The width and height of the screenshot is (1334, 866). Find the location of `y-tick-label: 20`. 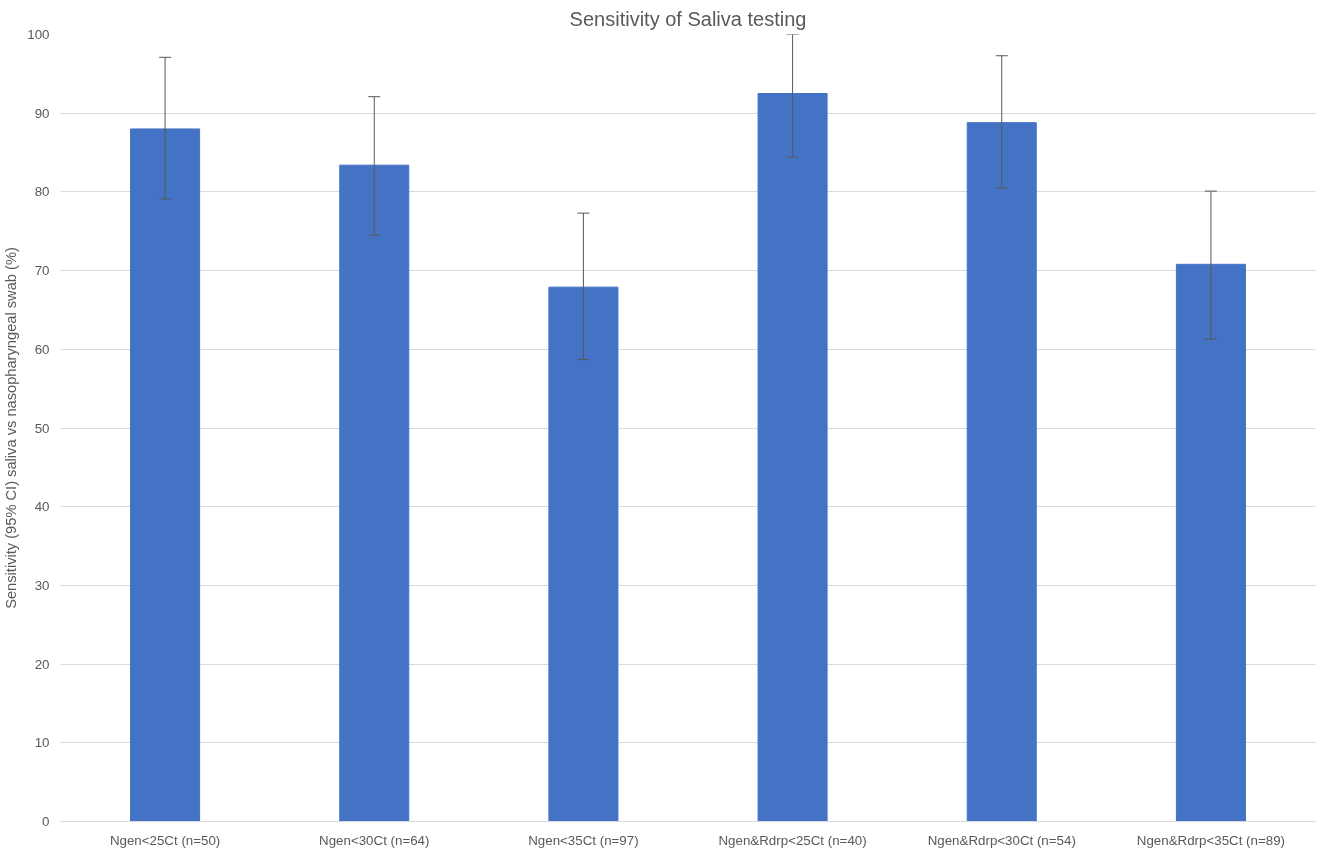

y-tick-label: 20 is located at coordinates (42, 664).